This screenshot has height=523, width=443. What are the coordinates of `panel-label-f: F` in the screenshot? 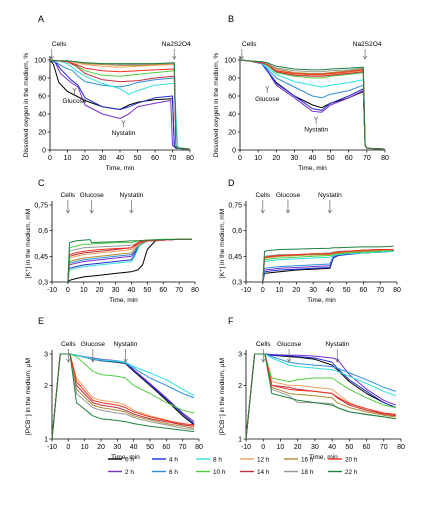 It's located at (231, 321).